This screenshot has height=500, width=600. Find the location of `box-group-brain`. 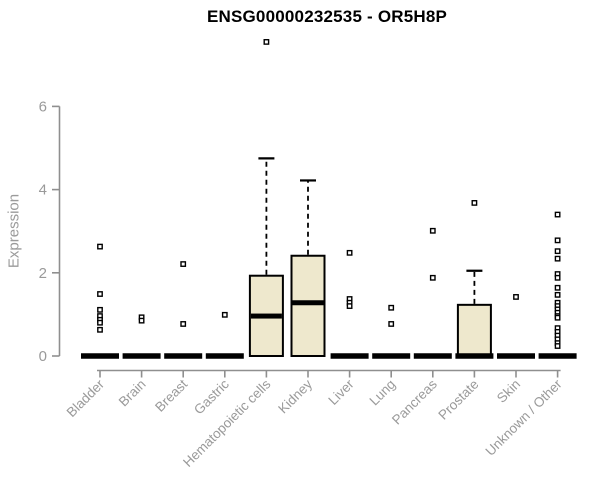

box-group-brain is located at coordinates (141, 336).